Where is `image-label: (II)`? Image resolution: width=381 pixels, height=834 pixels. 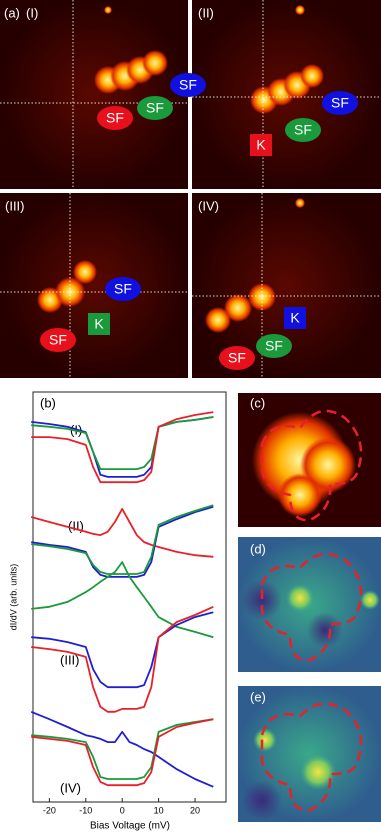 image-label: (II) is located at coordinates (206, 12).